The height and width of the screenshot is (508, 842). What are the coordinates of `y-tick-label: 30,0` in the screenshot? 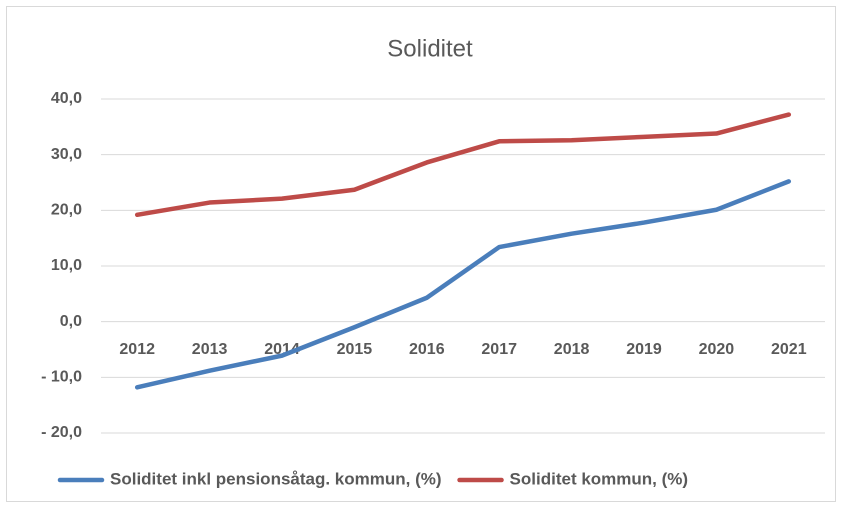 It's located at (66, 154).